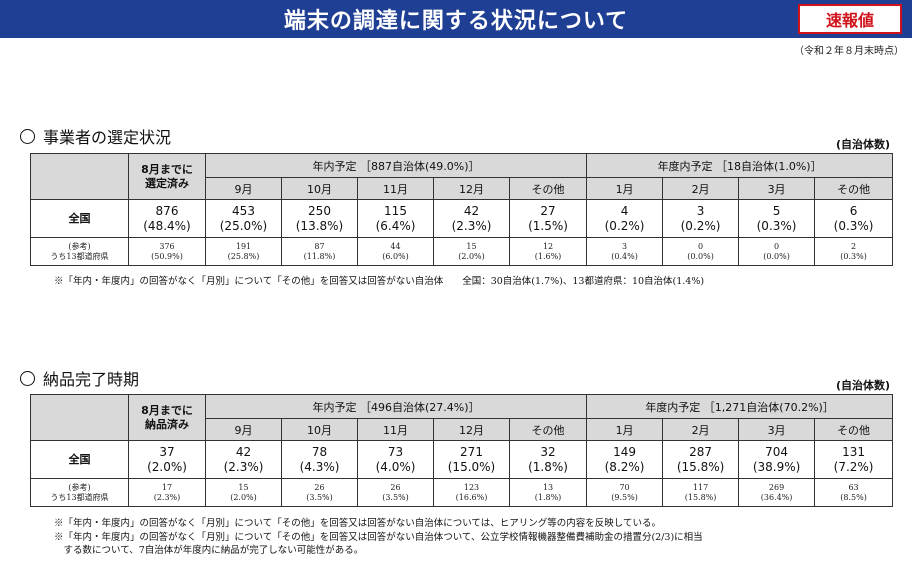 Image resolution: width=912 pixels, height=565 pixels. What do you see at coordinates (548, 256) in the screenshot?
I see `percent-value: (1.6%)` at bounding box center [548, 256].